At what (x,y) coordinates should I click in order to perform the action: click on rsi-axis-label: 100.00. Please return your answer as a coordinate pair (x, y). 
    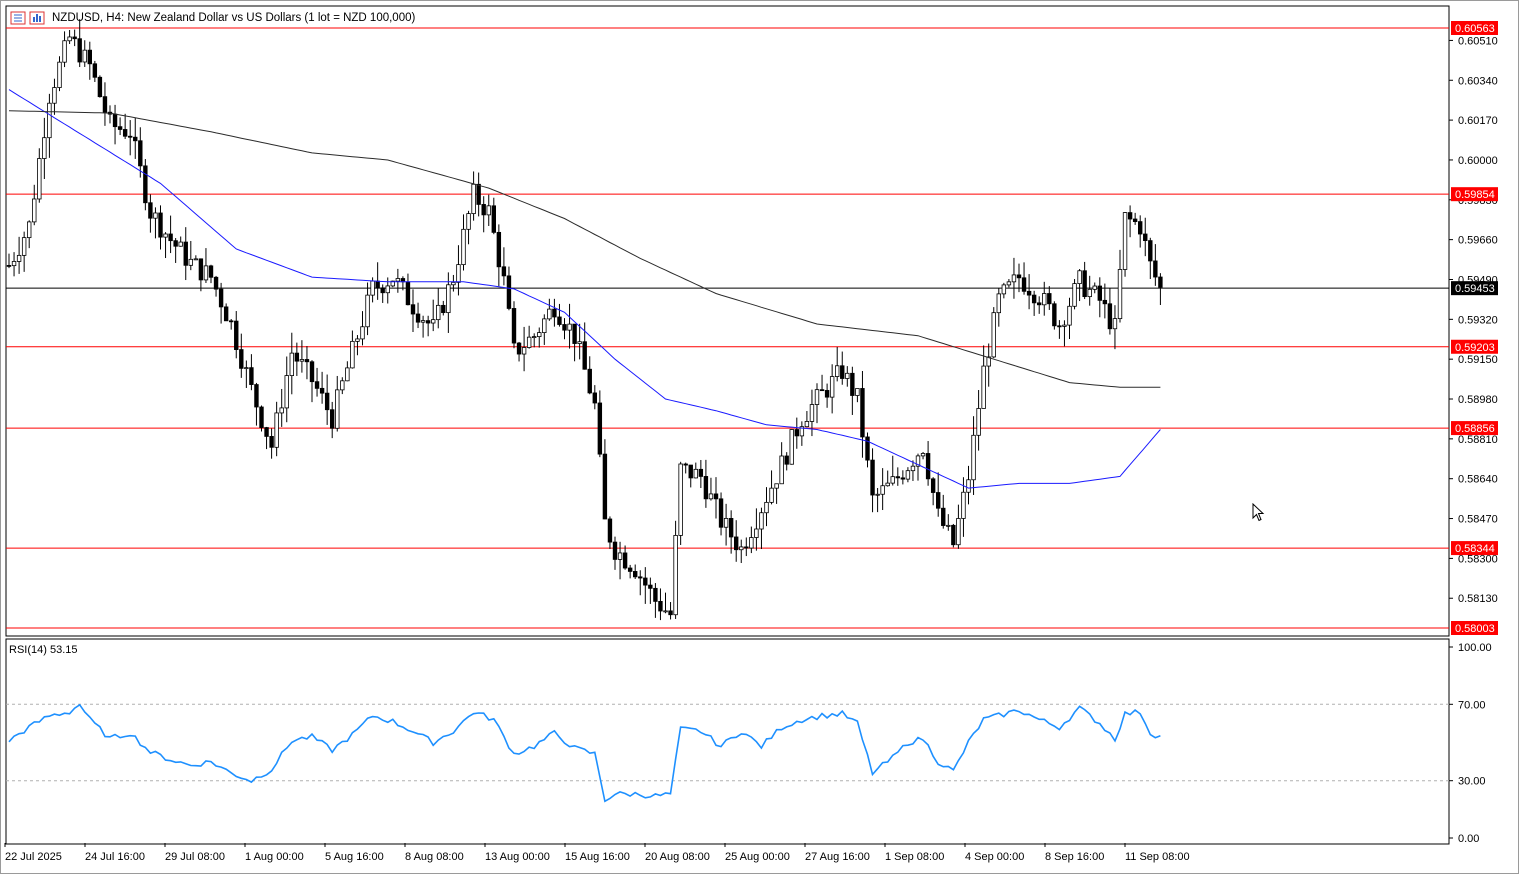
    Looking at the image, I should click on (1475, 648).